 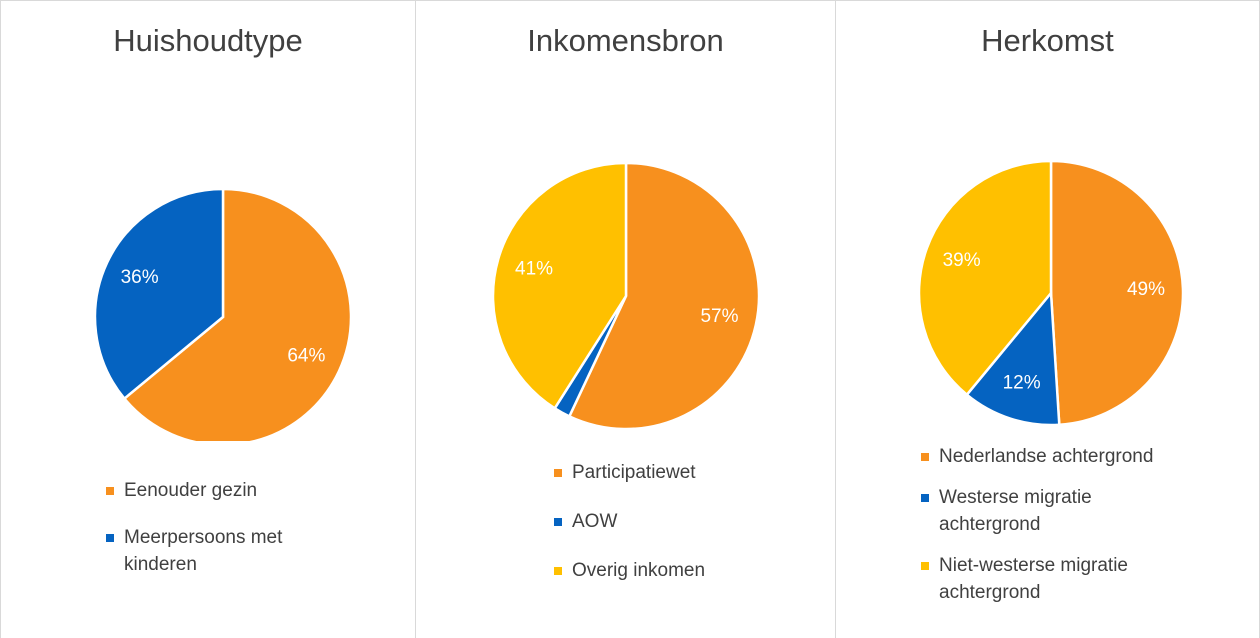 What do you see at coordinates (962, 260) in the screenshot?
I see `data-label: 39%` at bounding box center [962, 260].